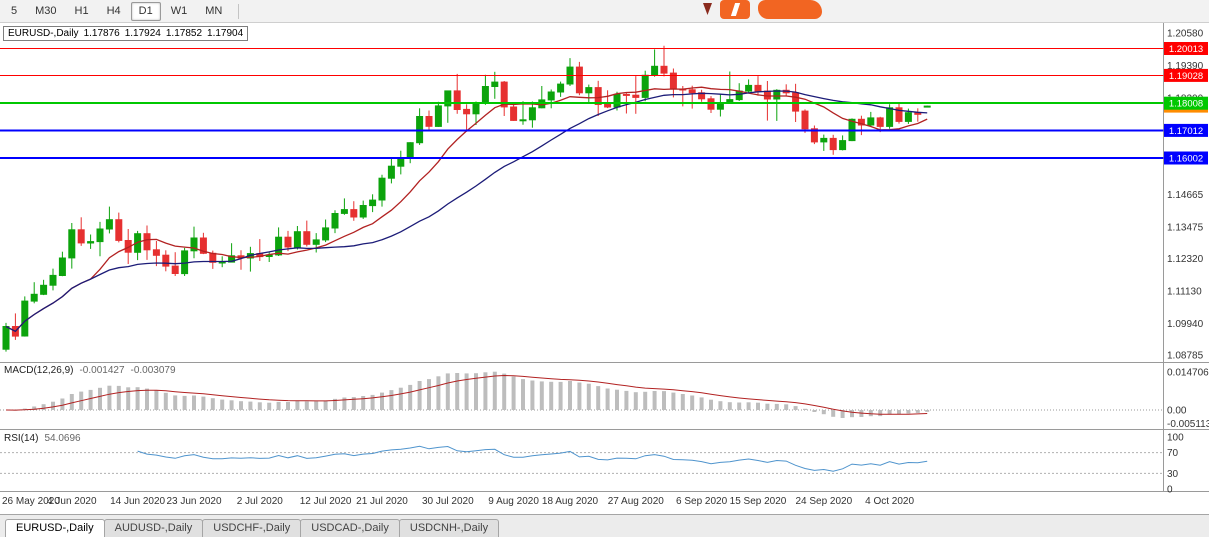  What do you see at coordinates (1186, 76) in the screenshot?
I see `svg-text: 1.19028` at bounding box center [1186, 76].